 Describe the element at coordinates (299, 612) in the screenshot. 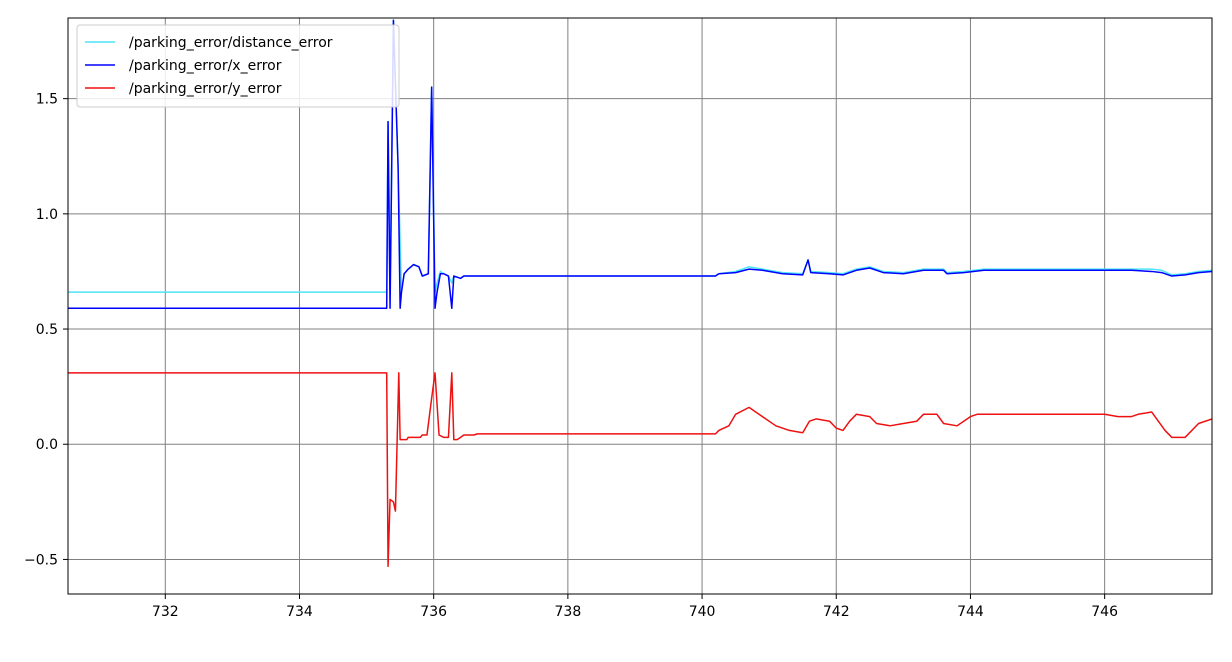

I see `x-tick-label: 734` at that location.